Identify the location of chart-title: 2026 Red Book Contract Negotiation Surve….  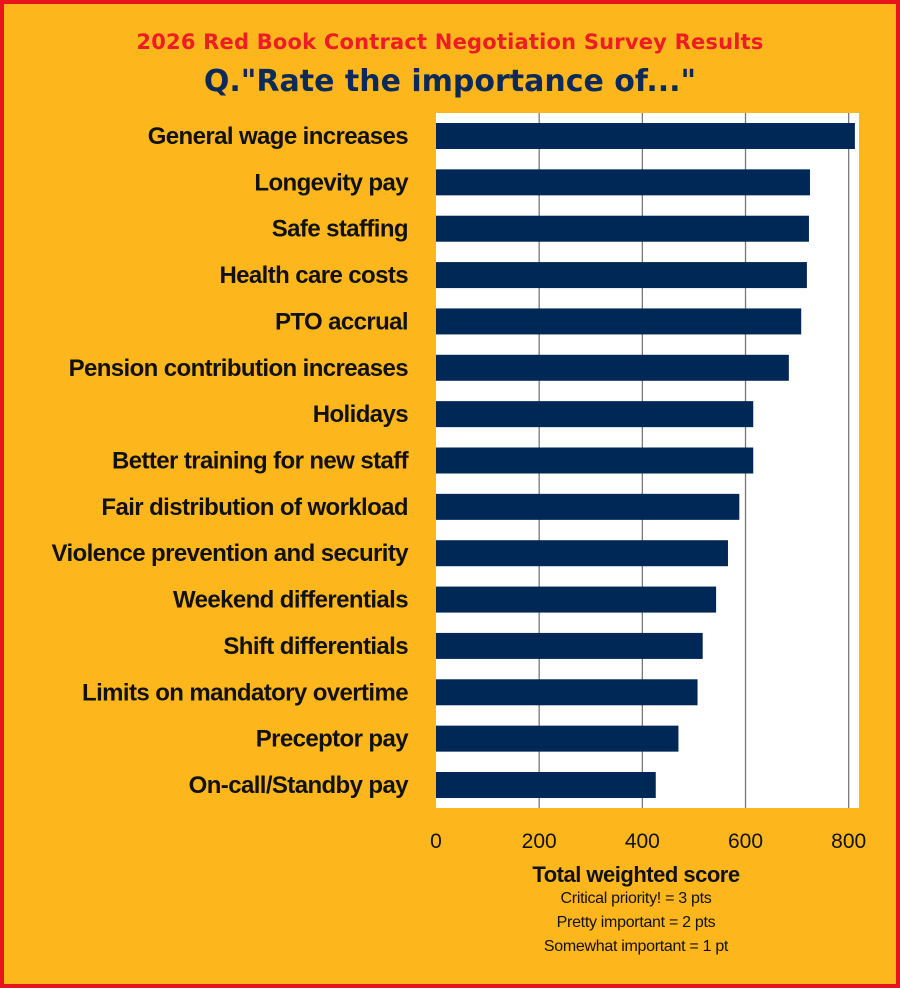
(450, 42).